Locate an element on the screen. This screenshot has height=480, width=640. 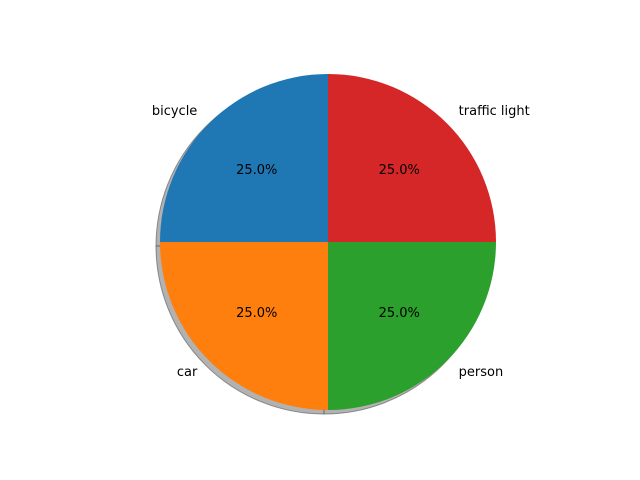
pie-slice-bicycle is located at coordinates (244, 158).